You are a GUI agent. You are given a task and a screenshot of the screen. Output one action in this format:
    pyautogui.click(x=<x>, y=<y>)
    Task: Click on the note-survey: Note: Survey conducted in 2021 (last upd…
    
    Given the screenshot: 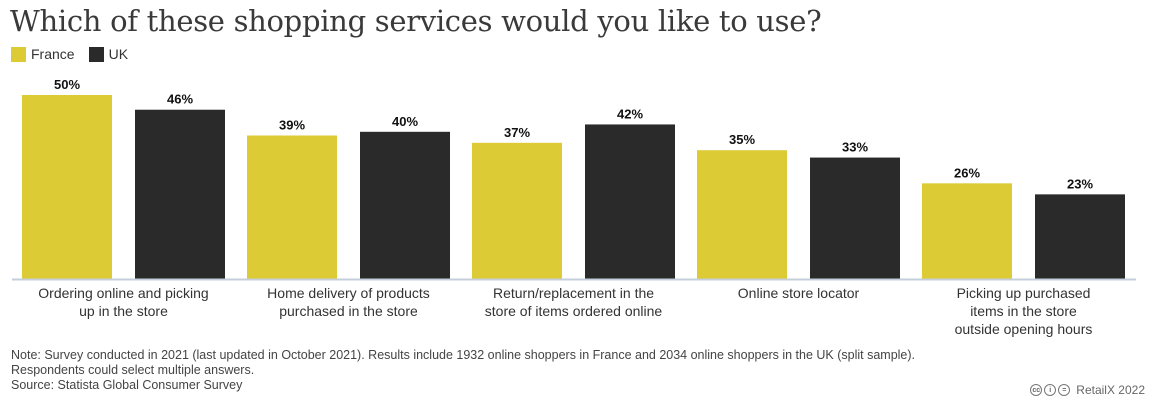 What is the action you would take?
    pyautogui.click(x=463, y=355)
    